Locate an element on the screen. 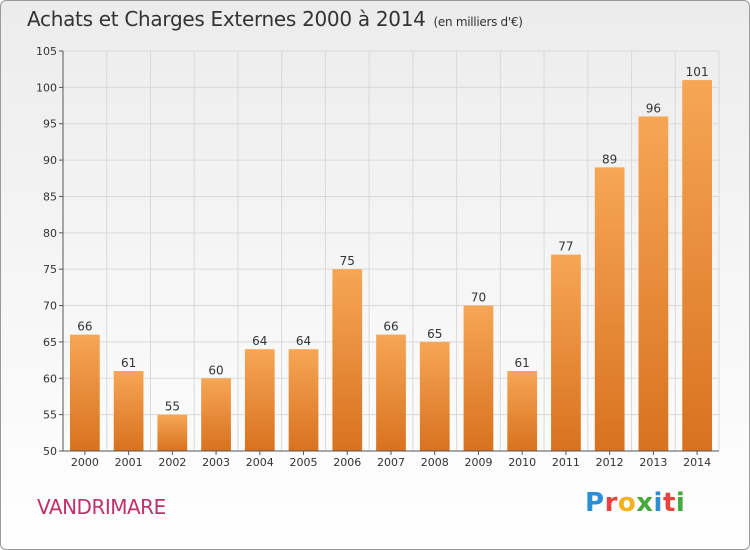 The width and height of the screenshot is (750, 550). data-label: 70 is located at coordinates (478, 298).